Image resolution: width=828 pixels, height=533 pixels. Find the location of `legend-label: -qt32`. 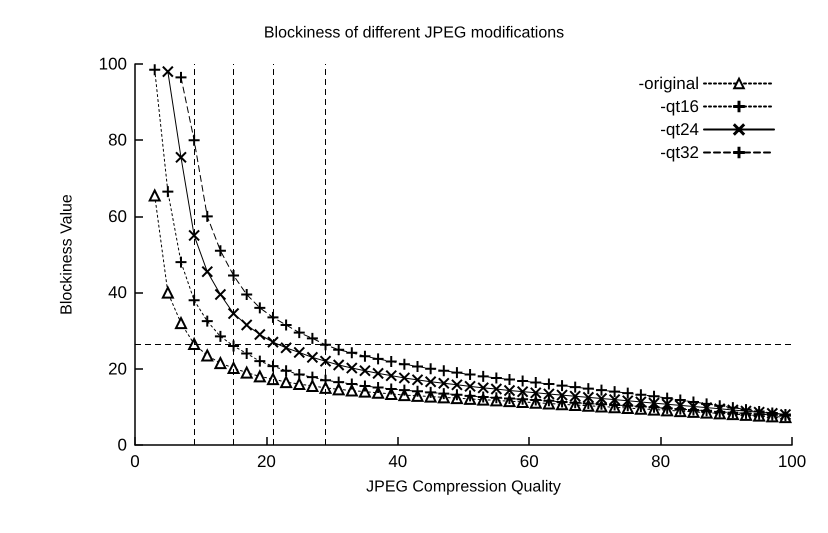

legend-label: -qt32 is located at coordinates (679, 152).